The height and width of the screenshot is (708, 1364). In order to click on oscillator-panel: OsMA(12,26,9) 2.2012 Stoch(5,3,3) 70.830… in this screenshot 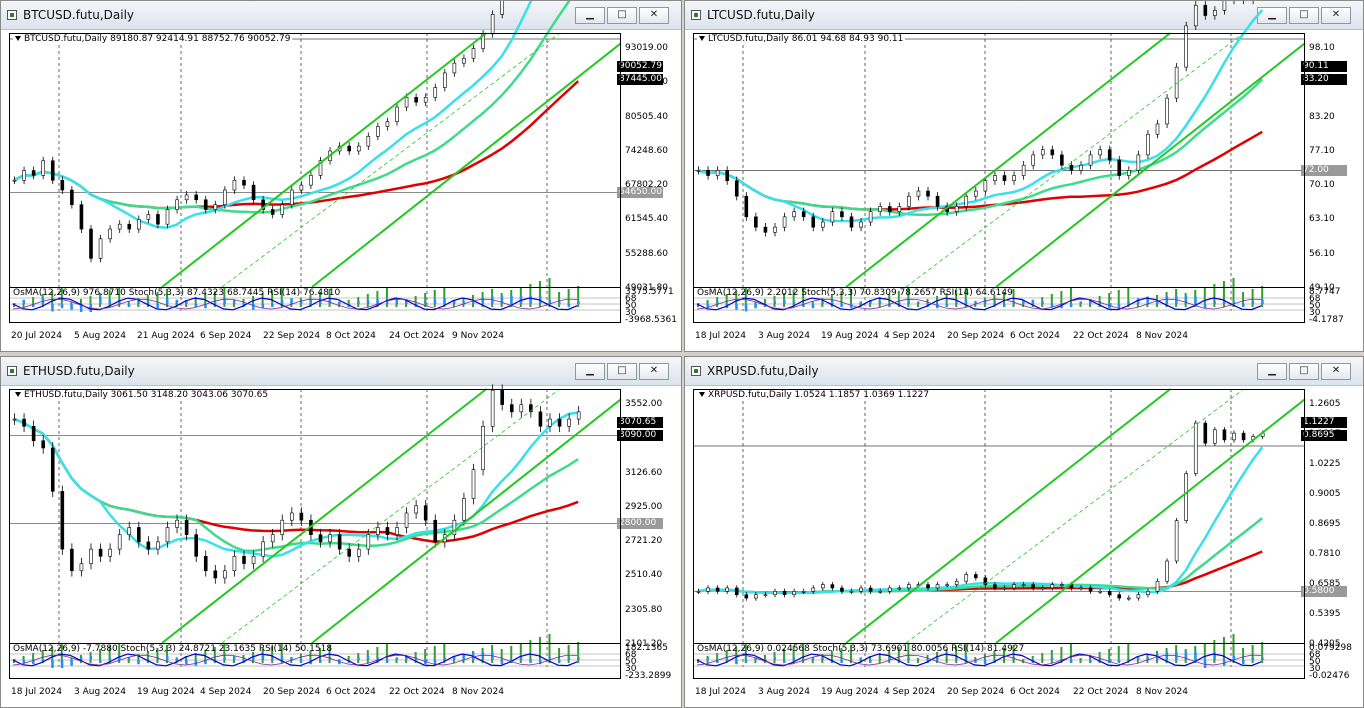, I will do `click(999, 305)`.